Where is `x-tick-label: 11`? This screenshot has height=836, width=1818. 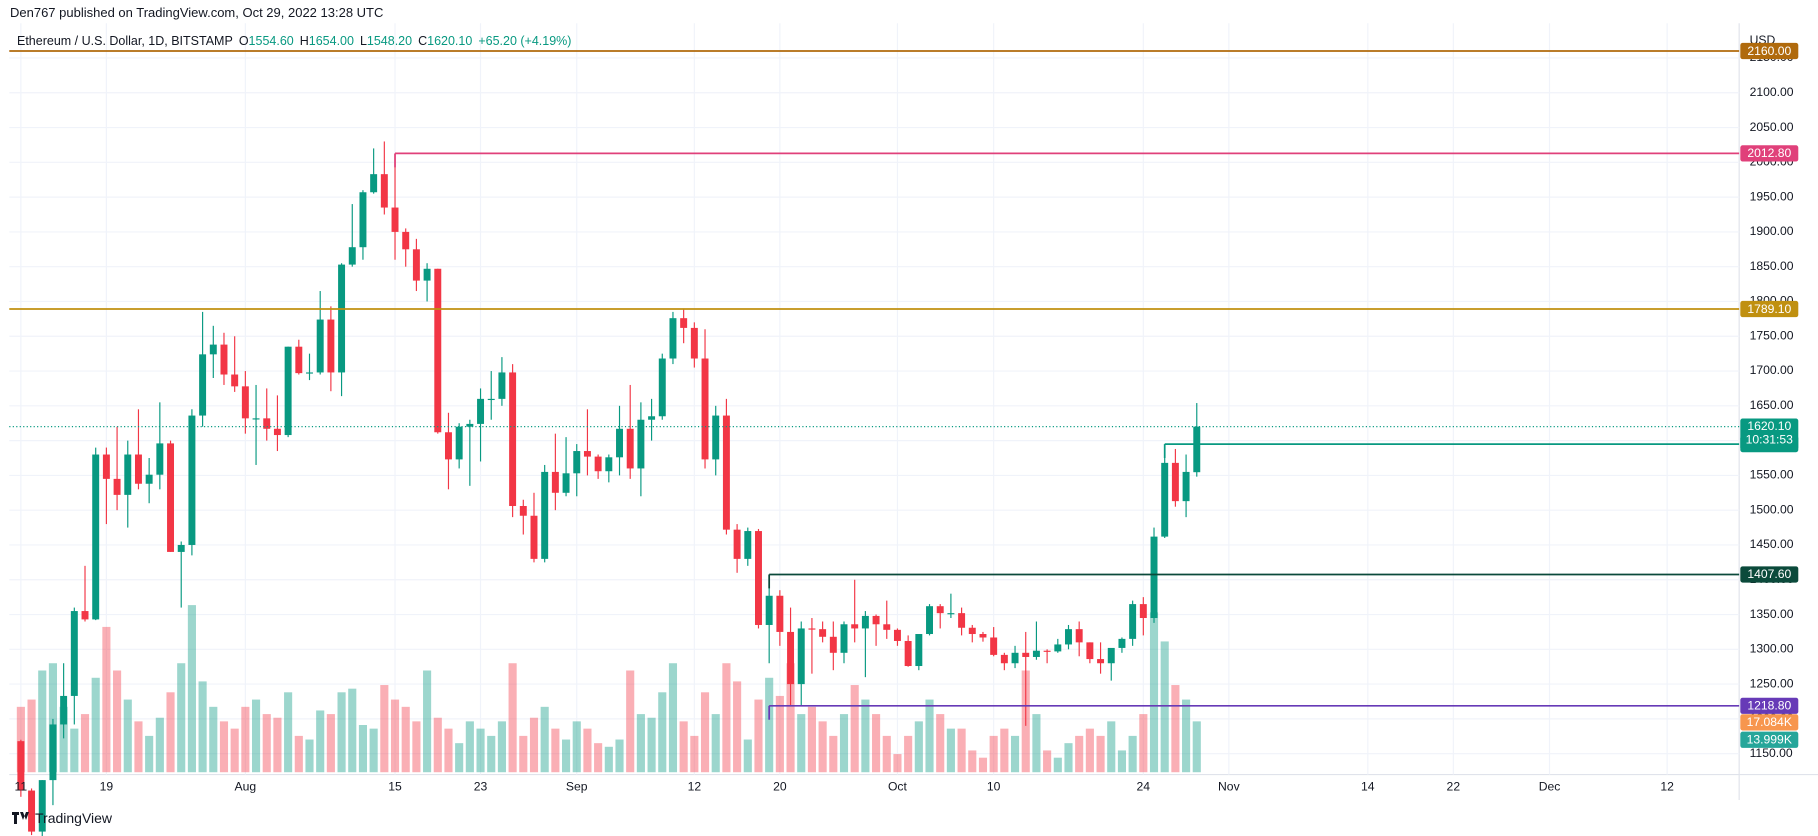 x-tick-label: 11 is located at coordinates (21, 787).